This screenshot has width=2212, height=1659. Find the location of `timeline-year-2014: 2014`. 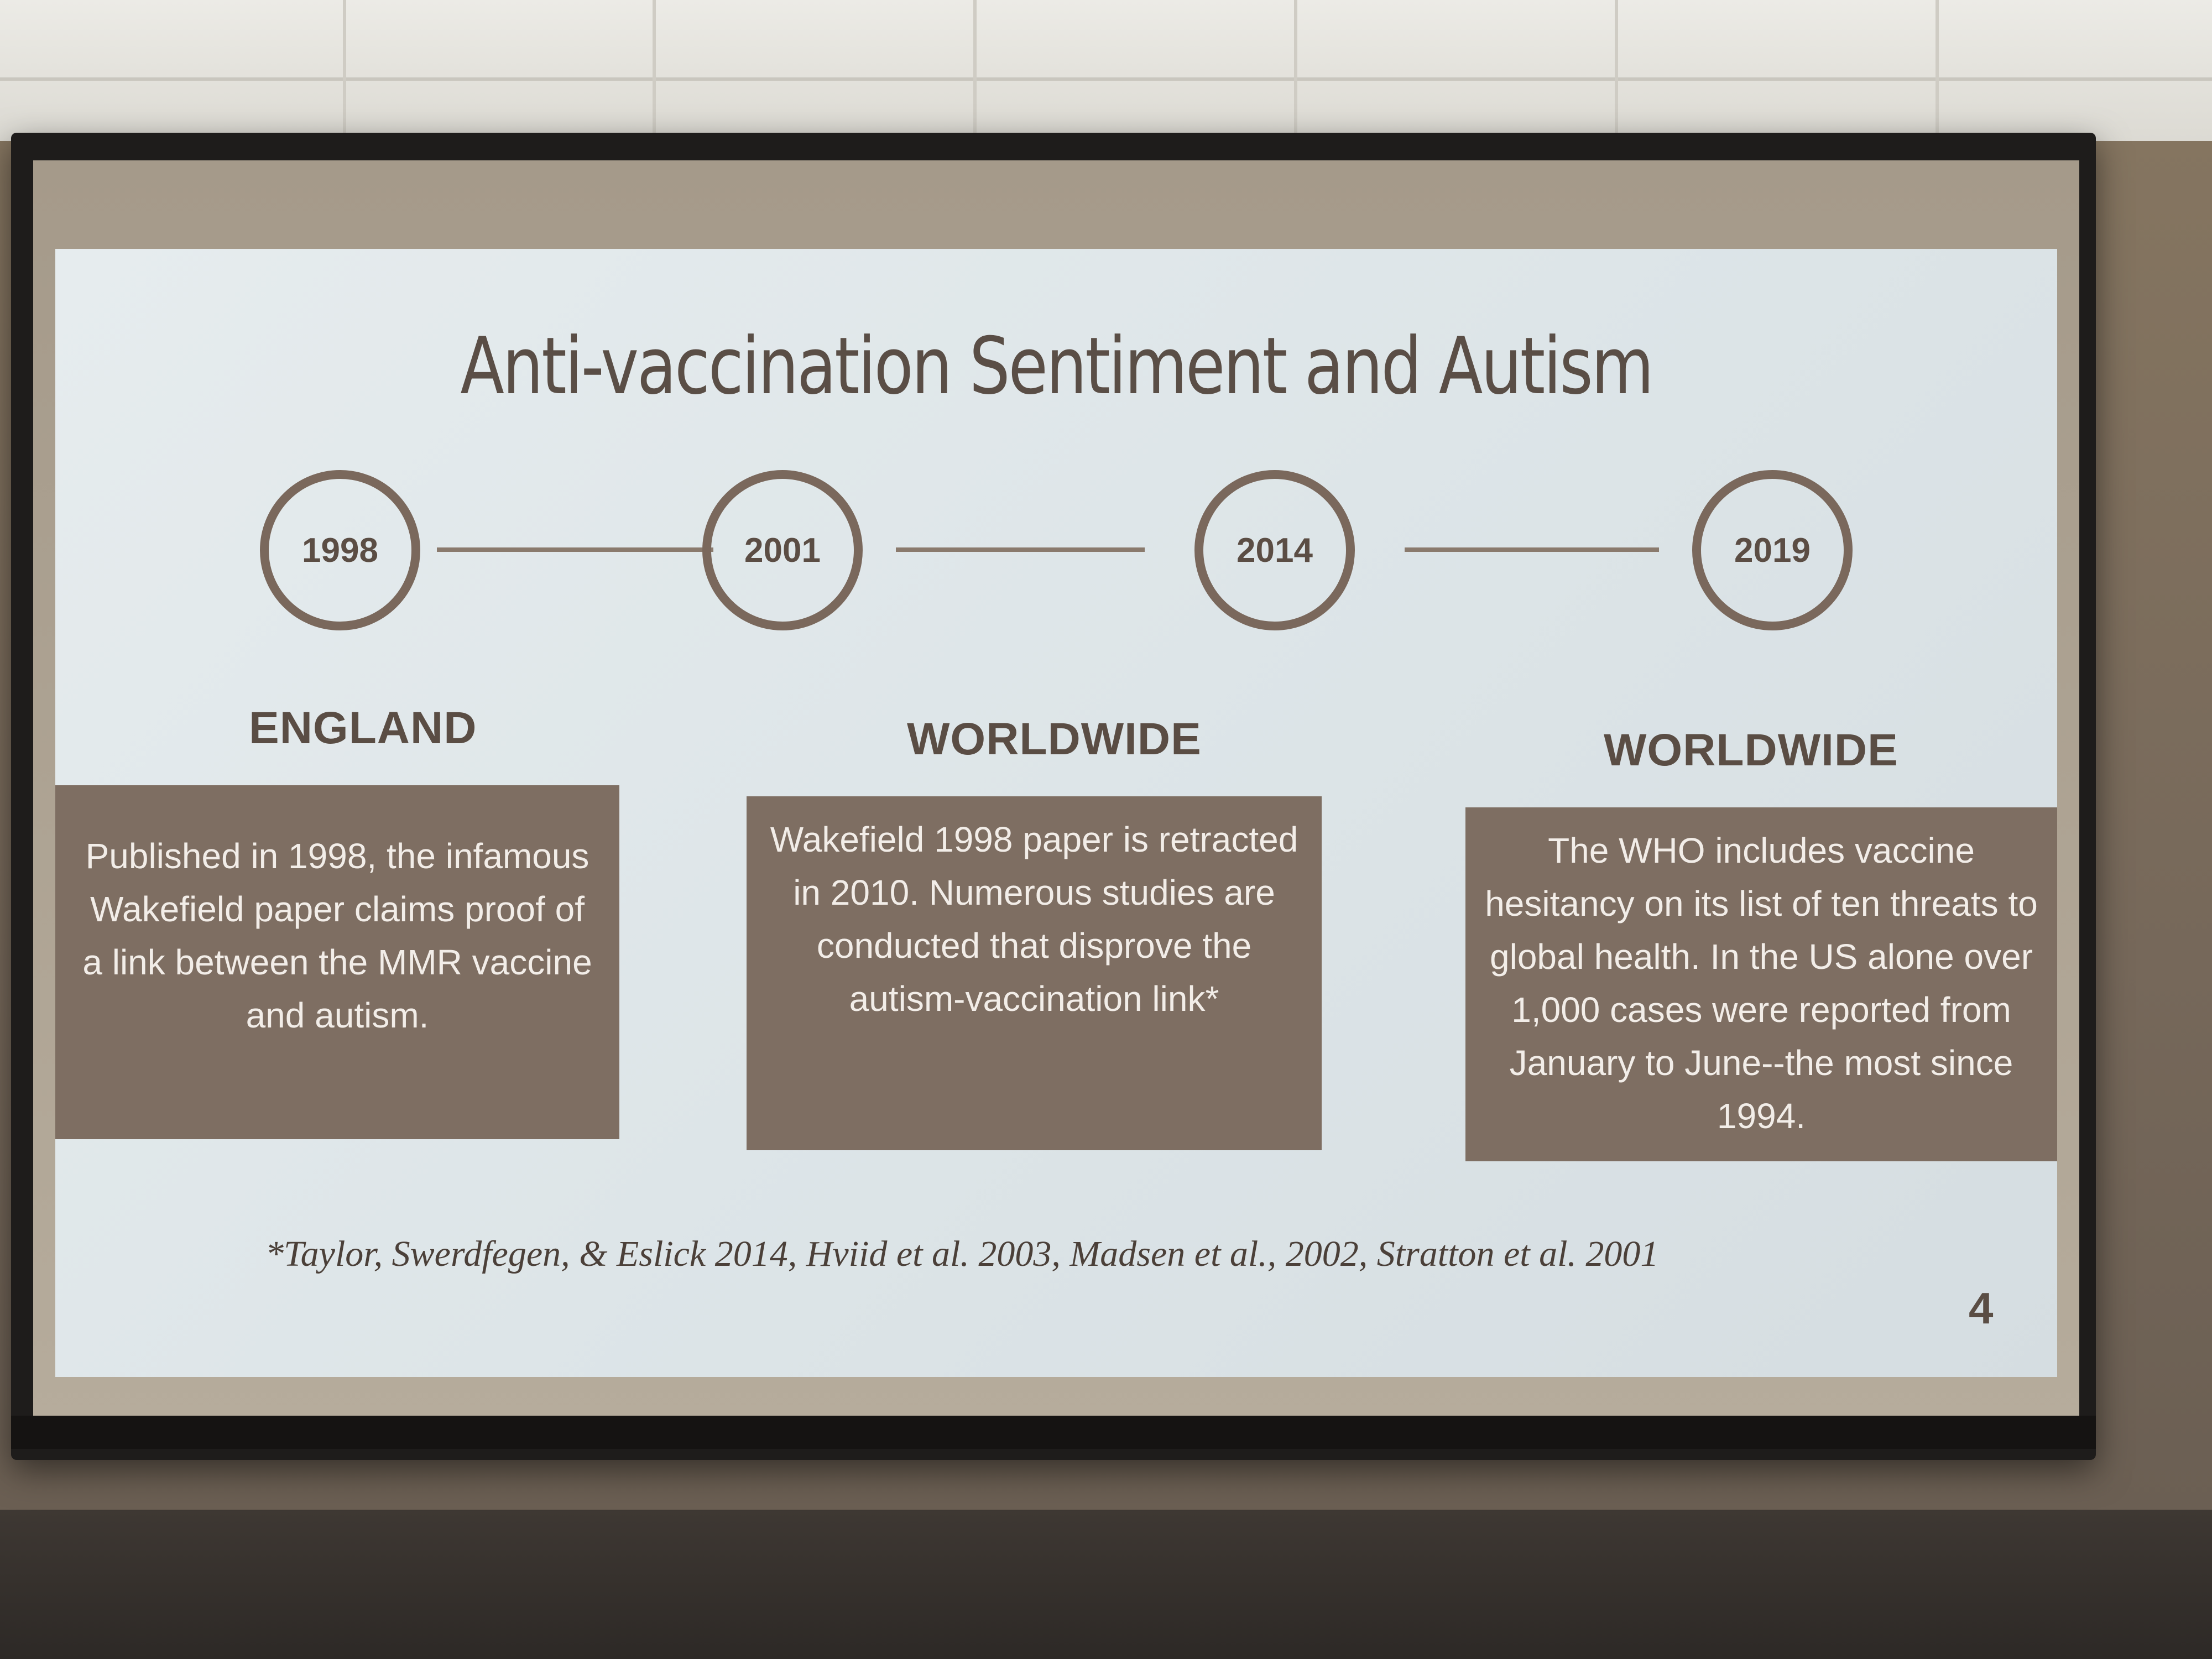

timeline-year-2014: 2014 is located at coordinates (1275, 550).